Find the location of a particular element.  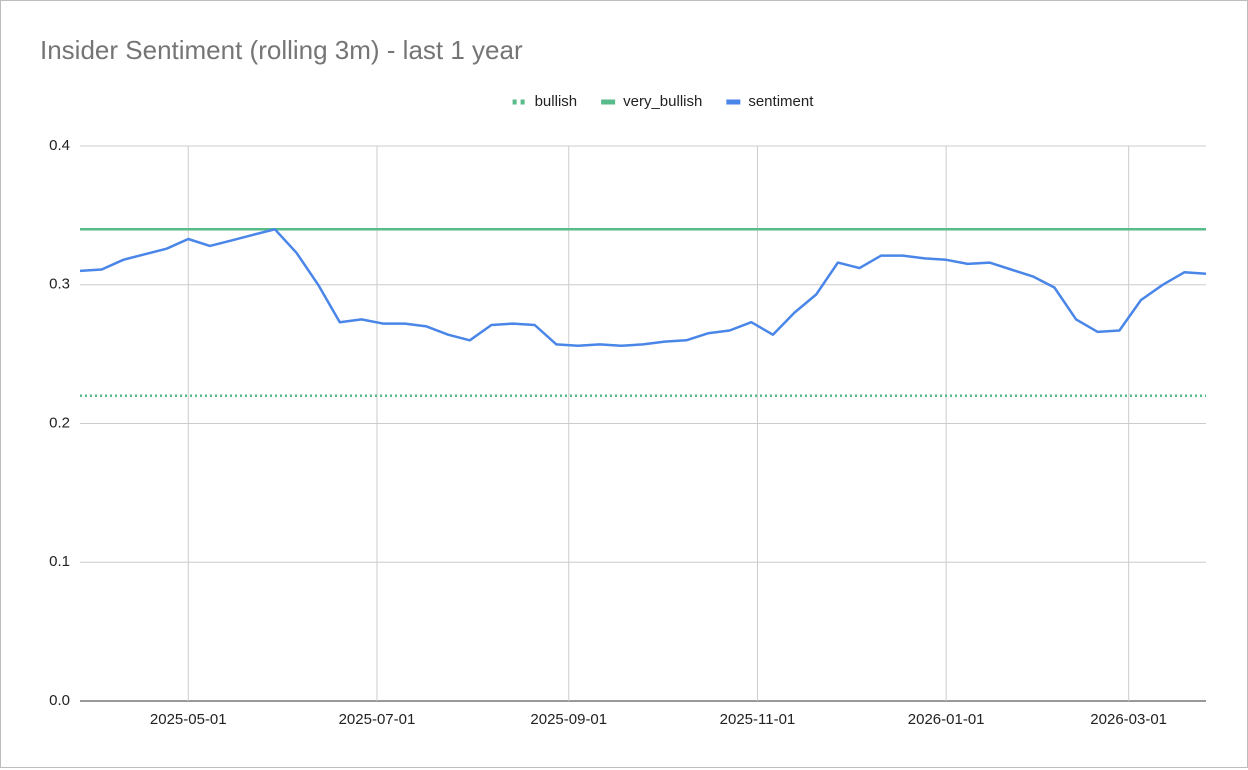

y-tick-label: 0.0 is located at coordinates (59, 700).